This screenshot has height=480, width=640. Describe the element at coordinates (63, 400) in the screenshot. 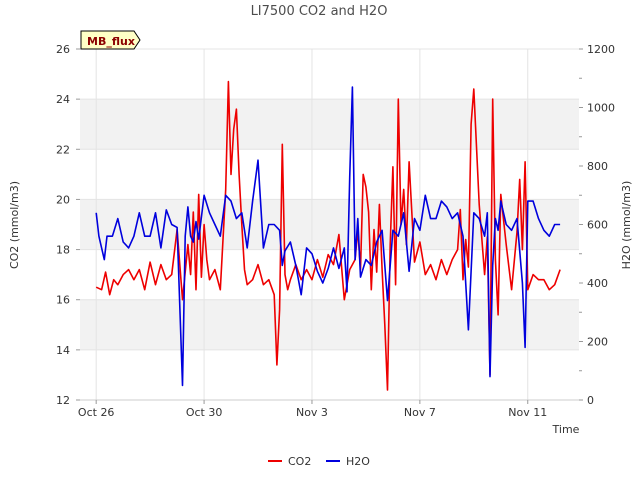

I see `y-tick-label-left: 12` at that location.